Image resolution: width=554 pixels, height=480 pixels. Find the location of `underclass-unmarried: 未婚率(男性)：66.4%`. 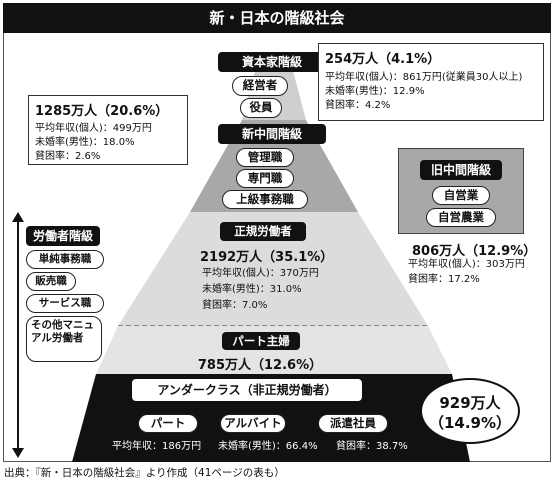

underclass-unmarried: 未婚率(男性)：66.4% is located at coordinates (268, 446).